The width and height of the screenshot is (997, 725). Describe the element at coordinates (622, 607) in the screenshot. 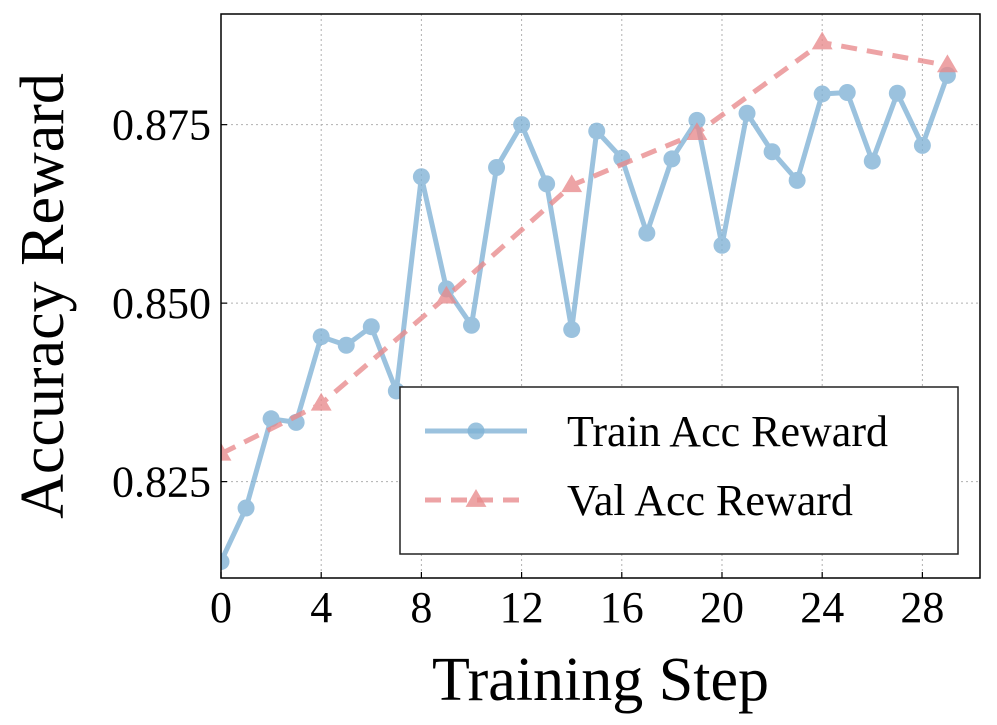

I see `x-tick-label: 16` at that location.